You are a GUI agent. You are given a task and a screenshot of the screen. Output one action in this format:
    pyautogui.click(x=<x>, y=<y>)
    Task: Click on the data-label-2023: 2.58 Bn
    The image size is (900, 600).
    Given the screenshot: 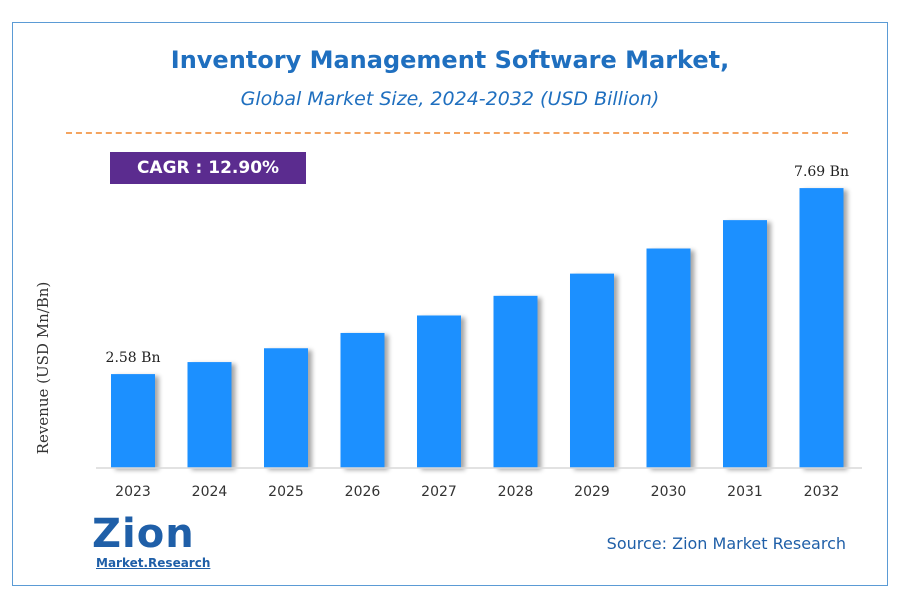 What is the action you would take?
    pyautogui.click(x=133, y=358)
    